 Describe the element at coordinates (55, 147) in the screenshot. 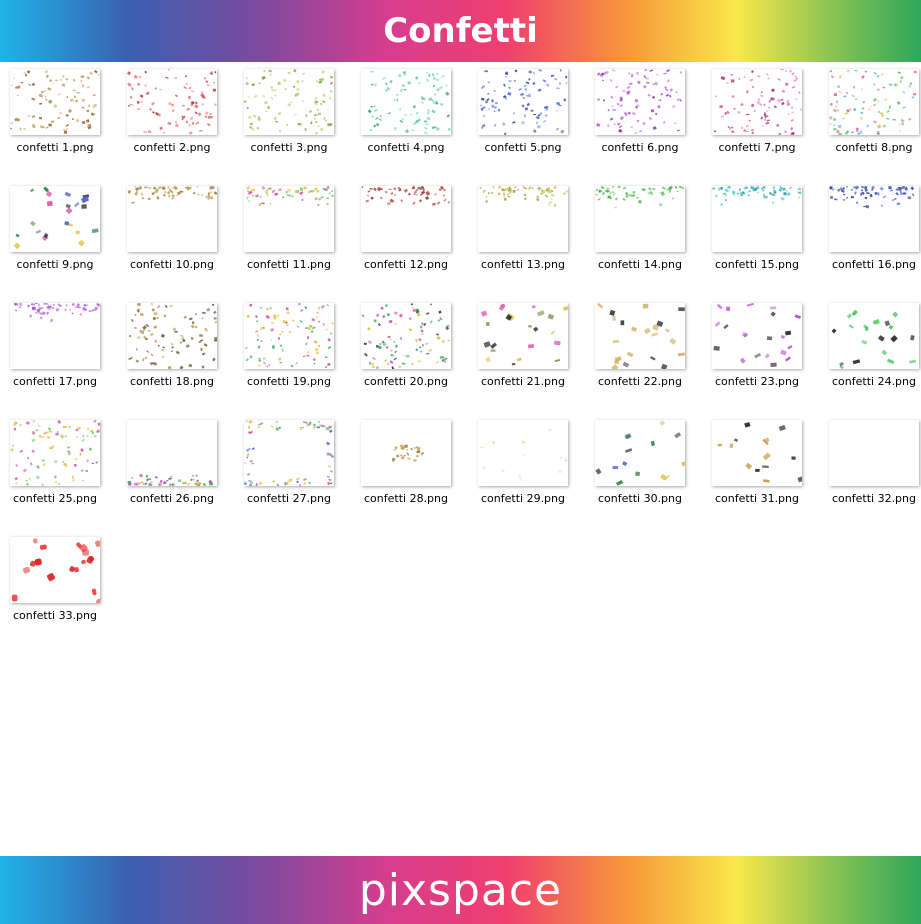

I see `file-name: confetti 1.png` at that location.